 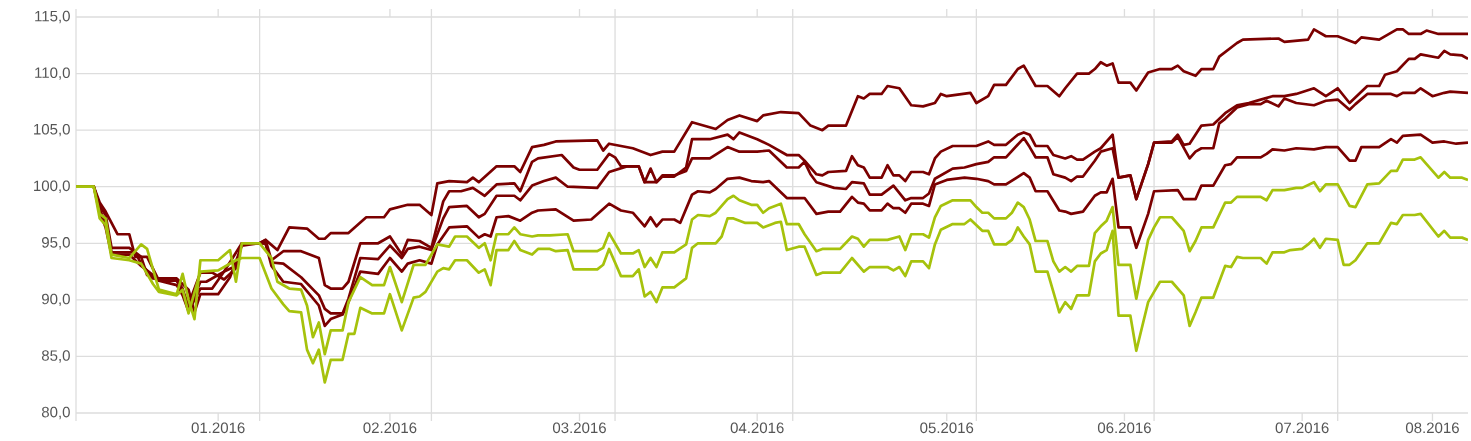 I want to click on y-tick-label: 85,0, so click(x=55, y=356).